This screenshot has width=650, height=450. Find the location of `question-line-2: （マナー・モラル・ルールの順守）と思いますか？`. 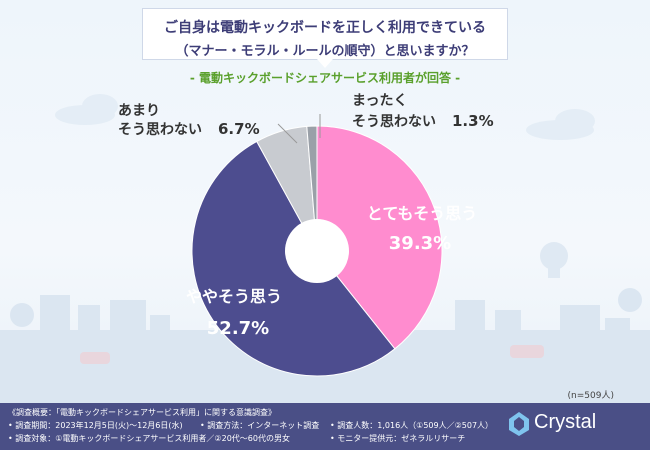

question-line-2: （マナー・モラル・ルールの順守）と思いますか？ is located at coordinates (325, 51).